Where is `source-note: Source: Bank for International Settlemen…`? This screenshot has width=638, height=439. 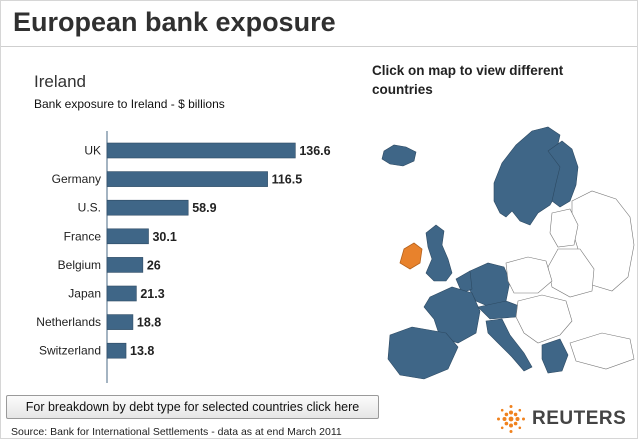 source-note: Source: Bank for International Settlemen… is located at coordinates (176, 432).